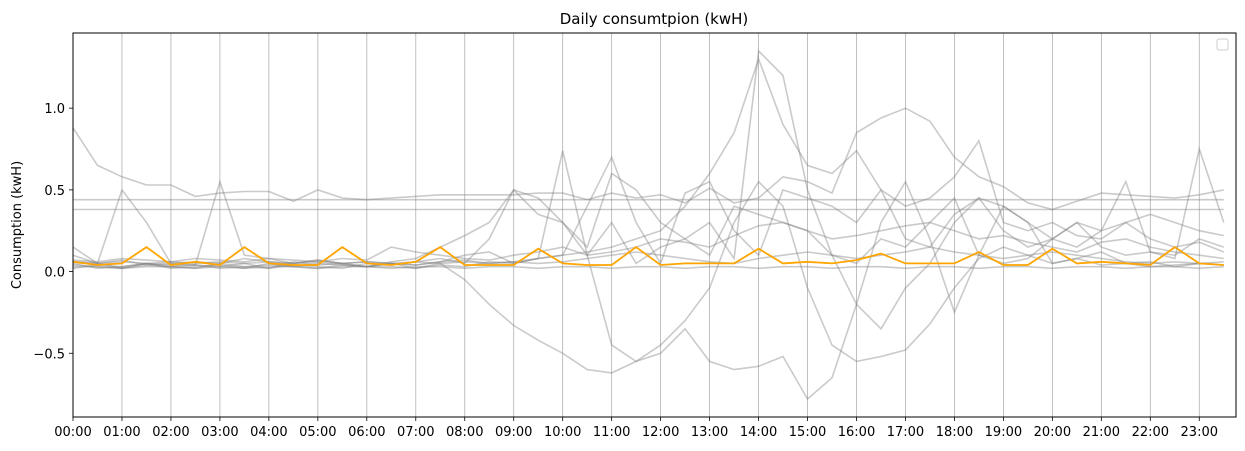  Describe the element at coordinates (758, 432) in the screenshot. I see `x-tick-label: 14:00` at that location.